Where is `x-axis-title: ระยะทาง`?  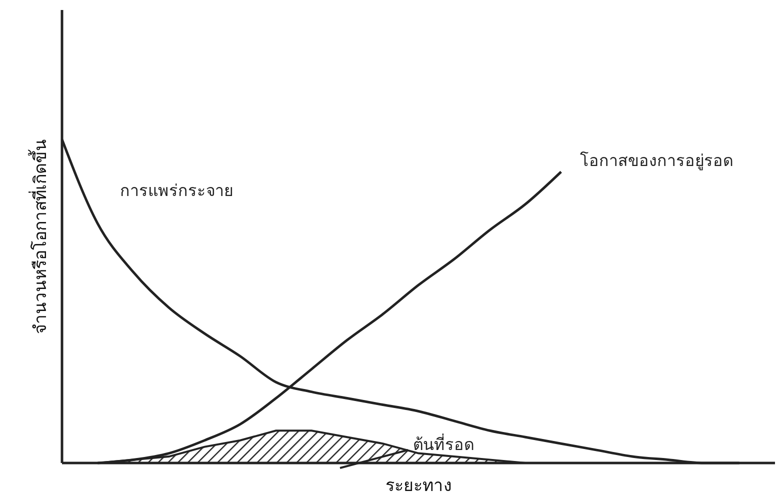 x-axis-title: ระยะทาง is located at coordinates (419, 485).